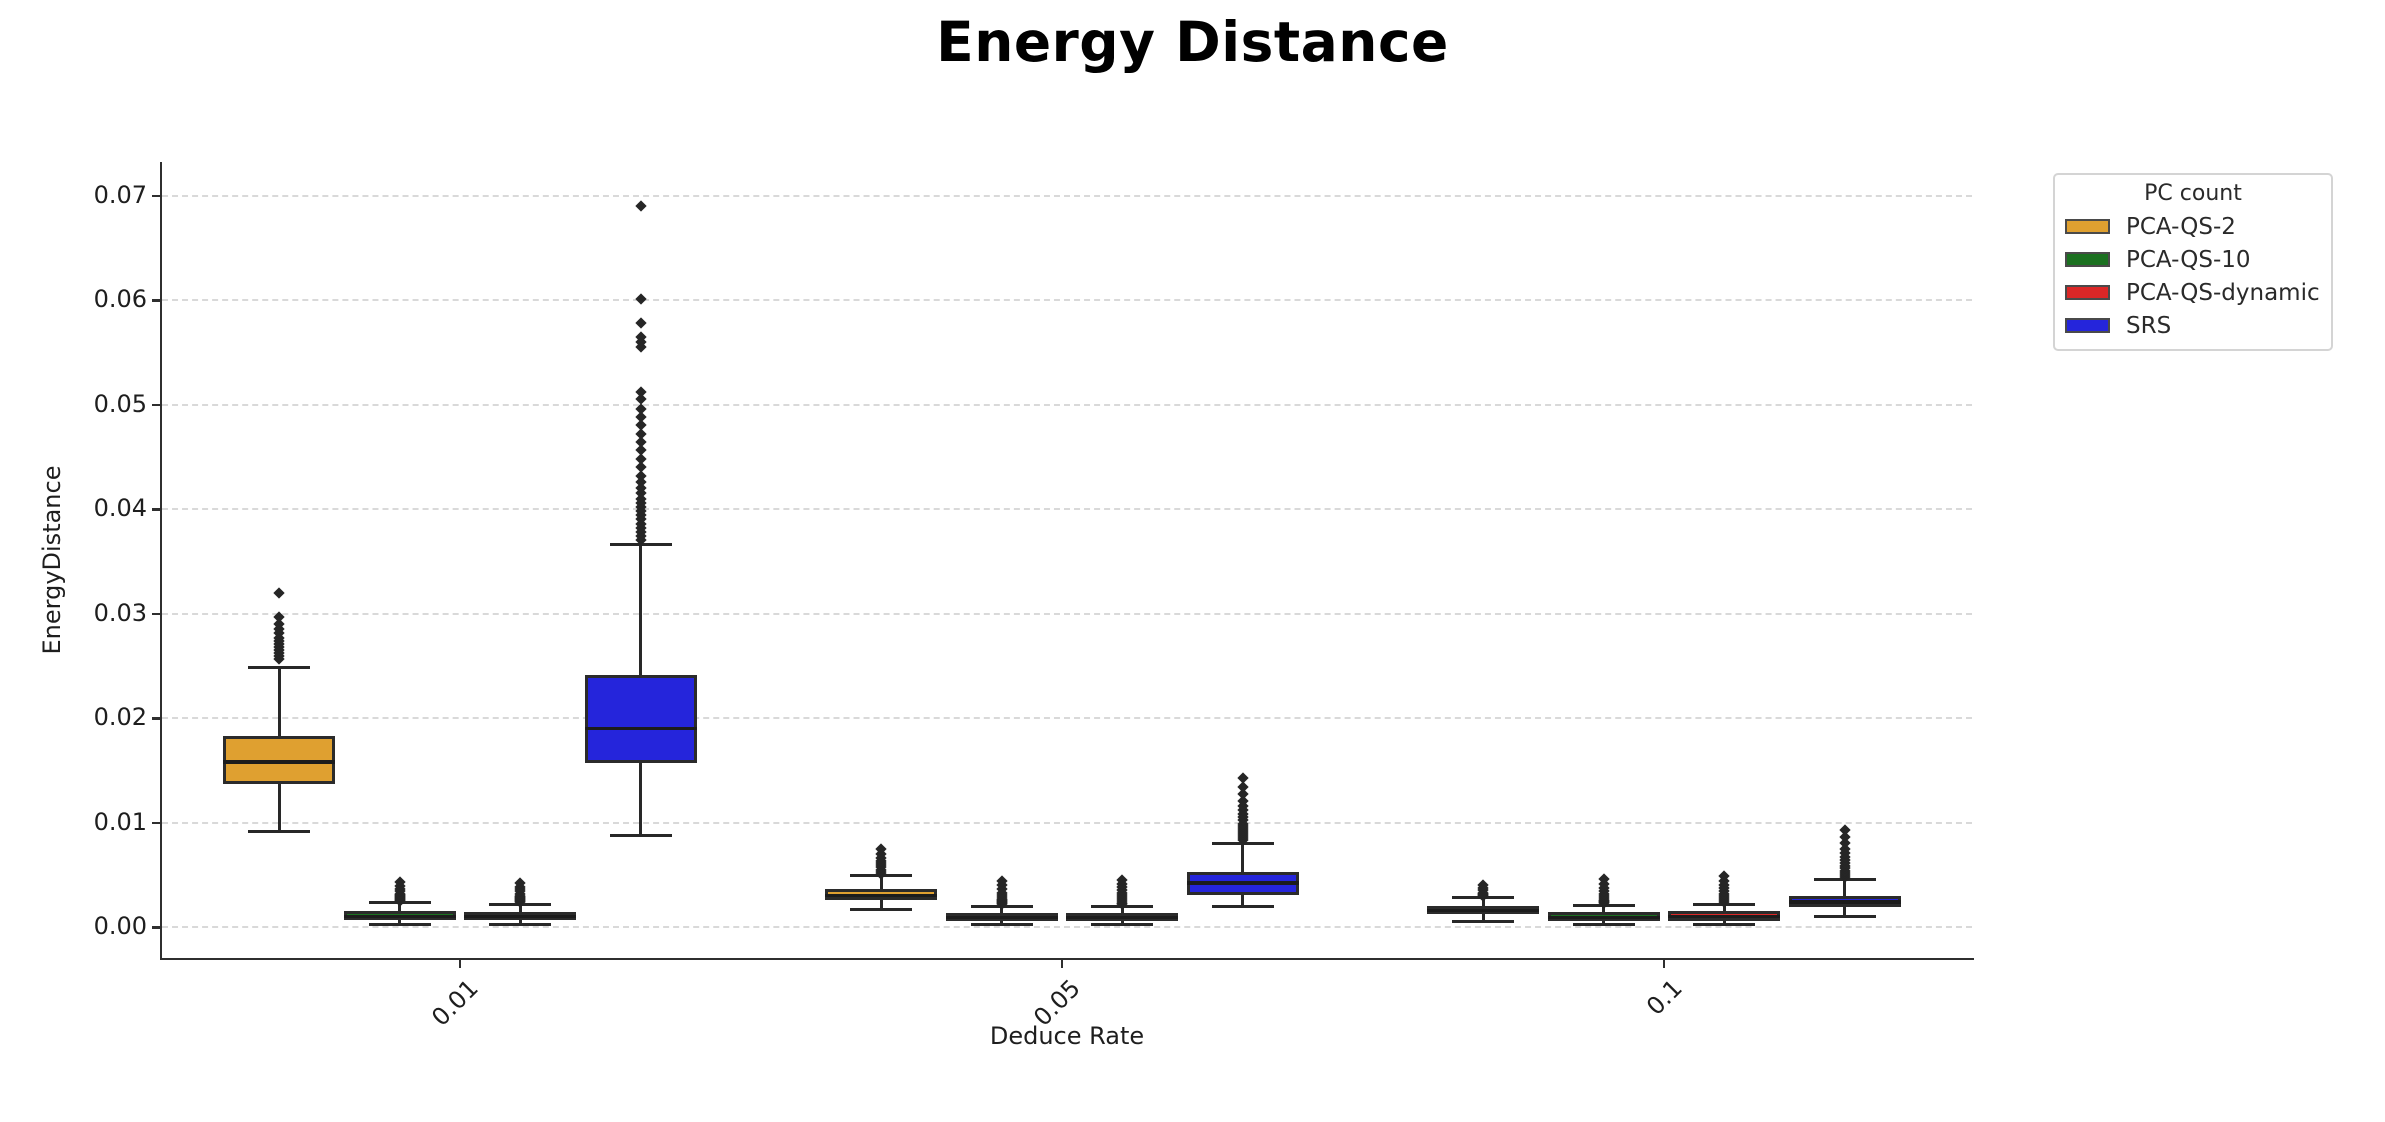 This screenshot has height=1122, width=2385. Describe the element at coordinates (52, 560) in the screenshot. I see `y-axis-label: EnergyDistance` at that location.